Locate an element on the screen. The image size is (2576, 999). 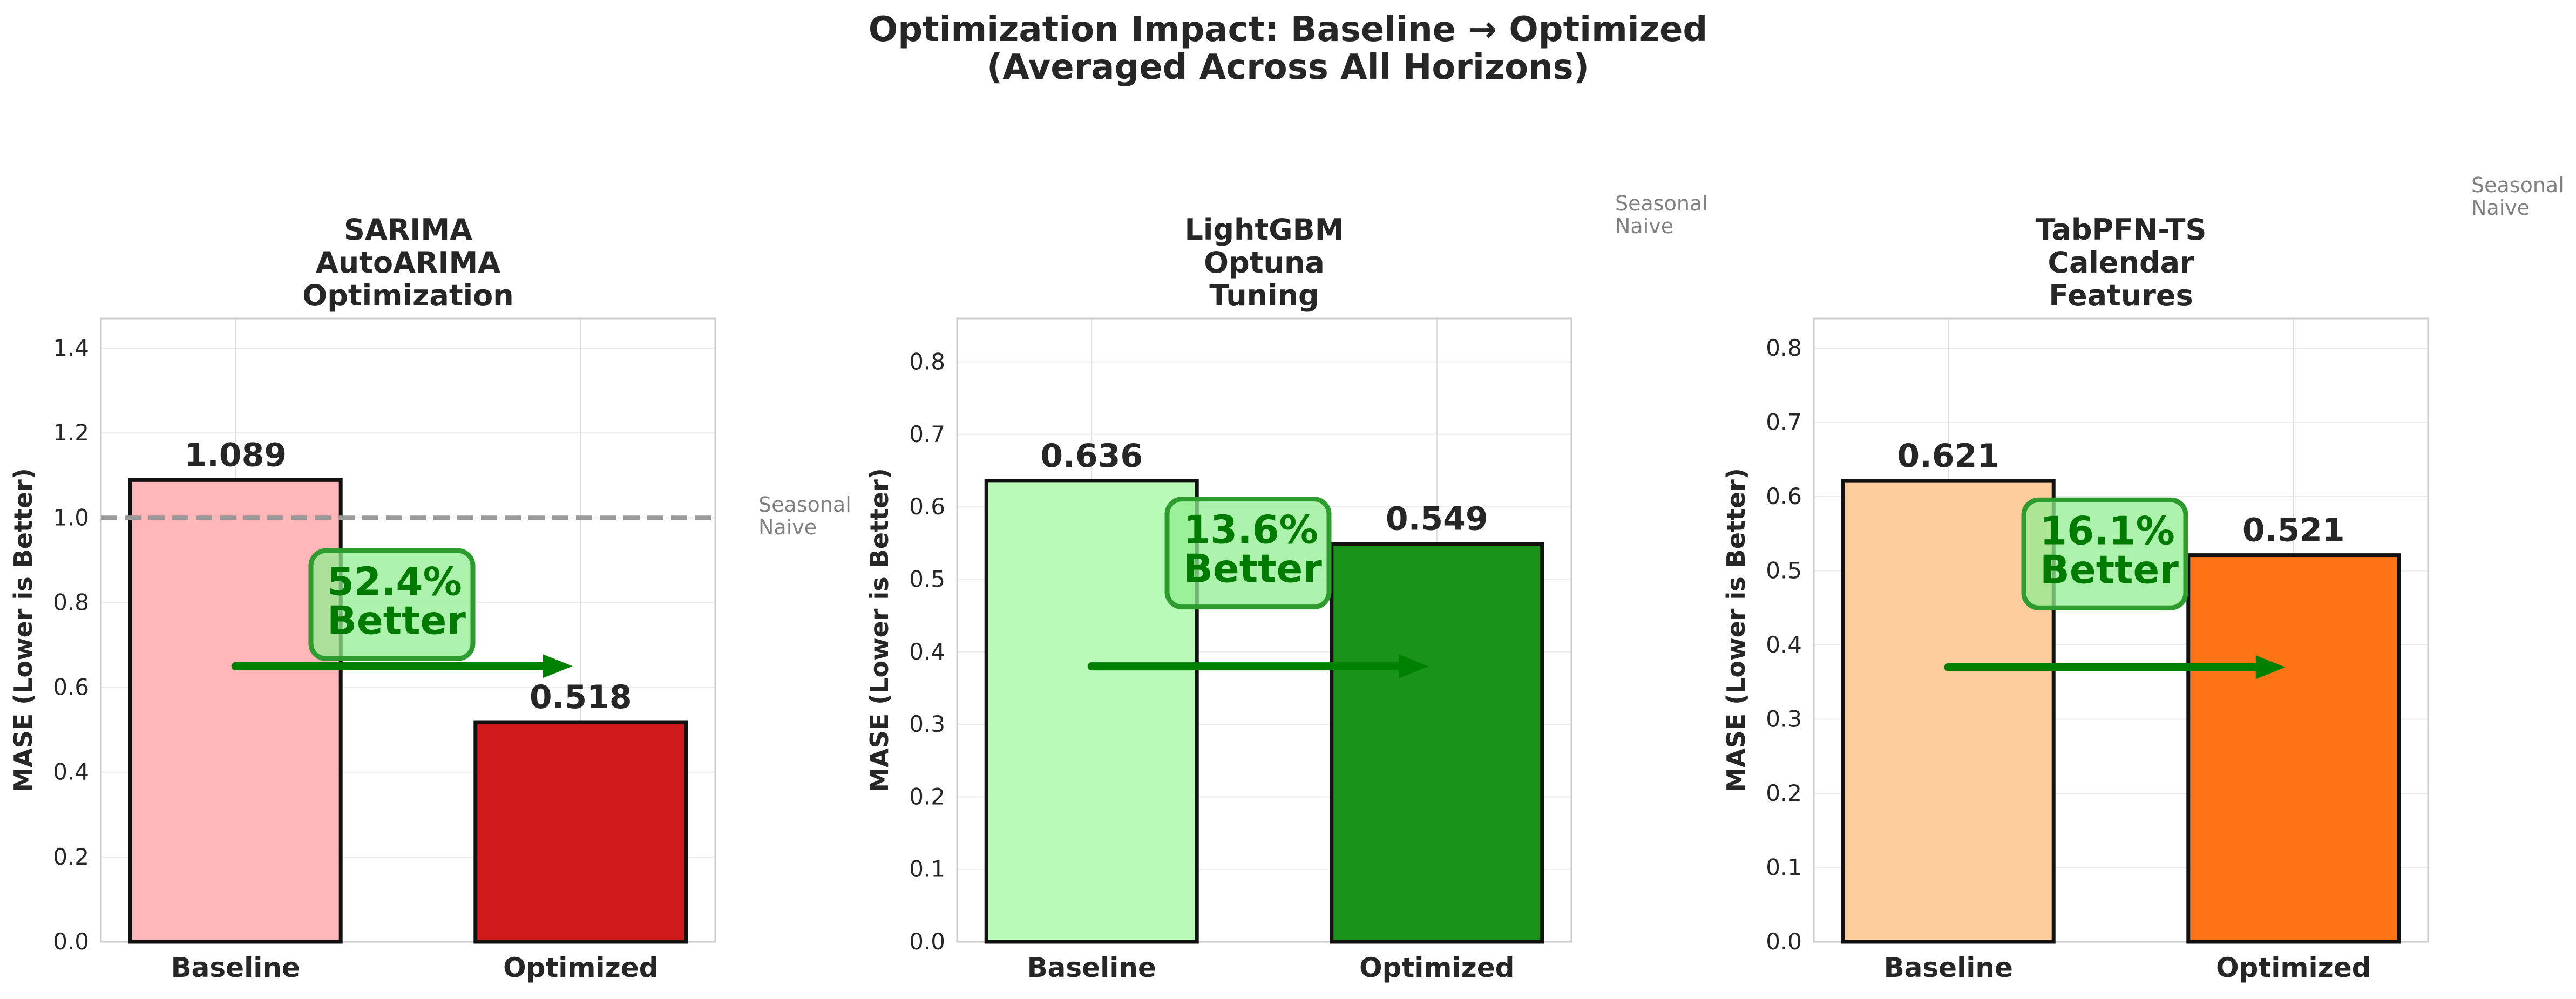
improvement-text: 13.6% is located at coordinates (1250, 530).